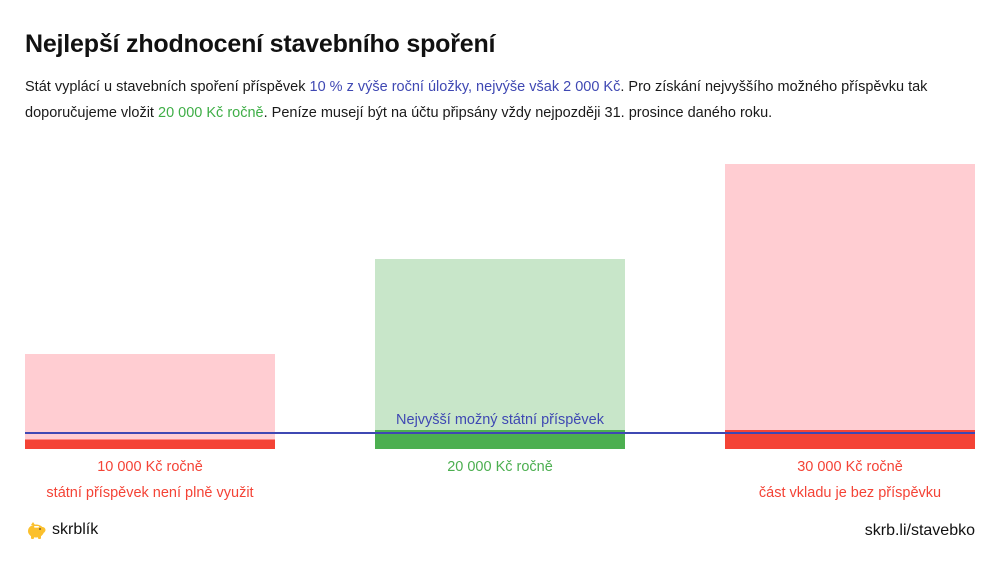 This screenshot has height=564, width=1000. I want to click on brand-logo: skrblík, so click(61, 530).